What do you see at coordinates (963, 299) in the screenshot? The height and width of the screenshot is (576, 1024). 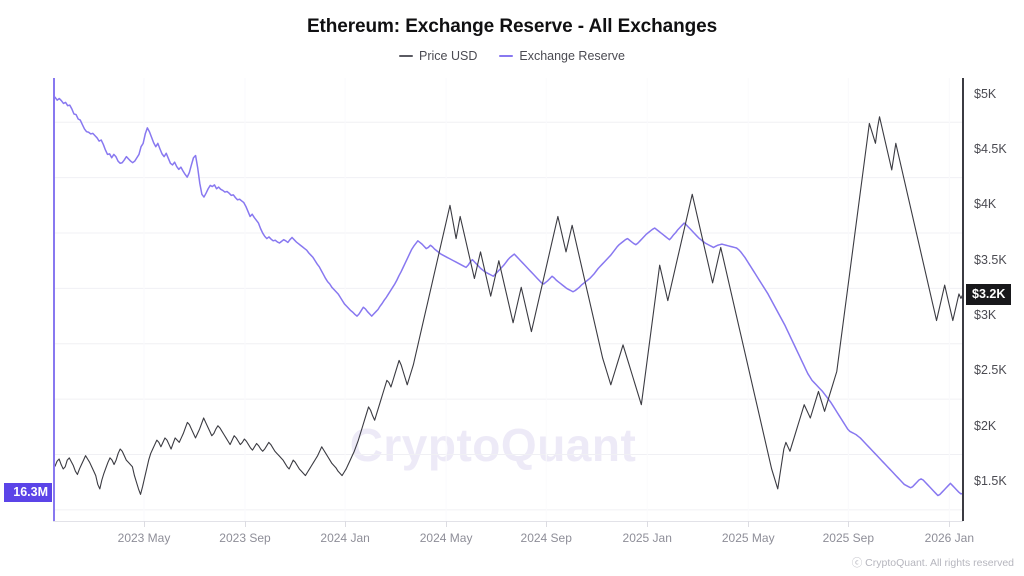 I see `y-axis-right-line` at bounding box center [963, 299].